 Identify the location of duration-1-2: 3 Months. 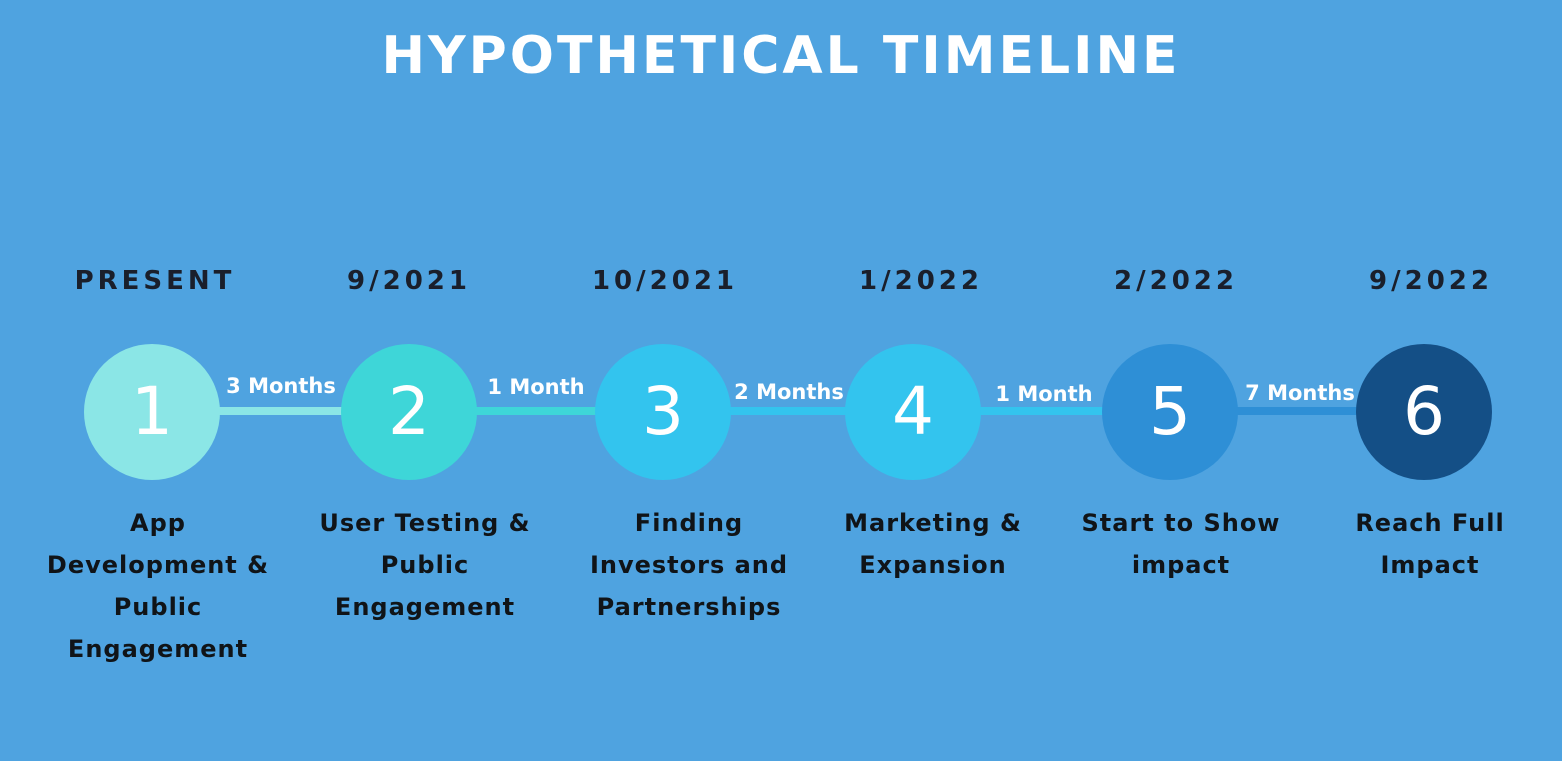
(281, 386).